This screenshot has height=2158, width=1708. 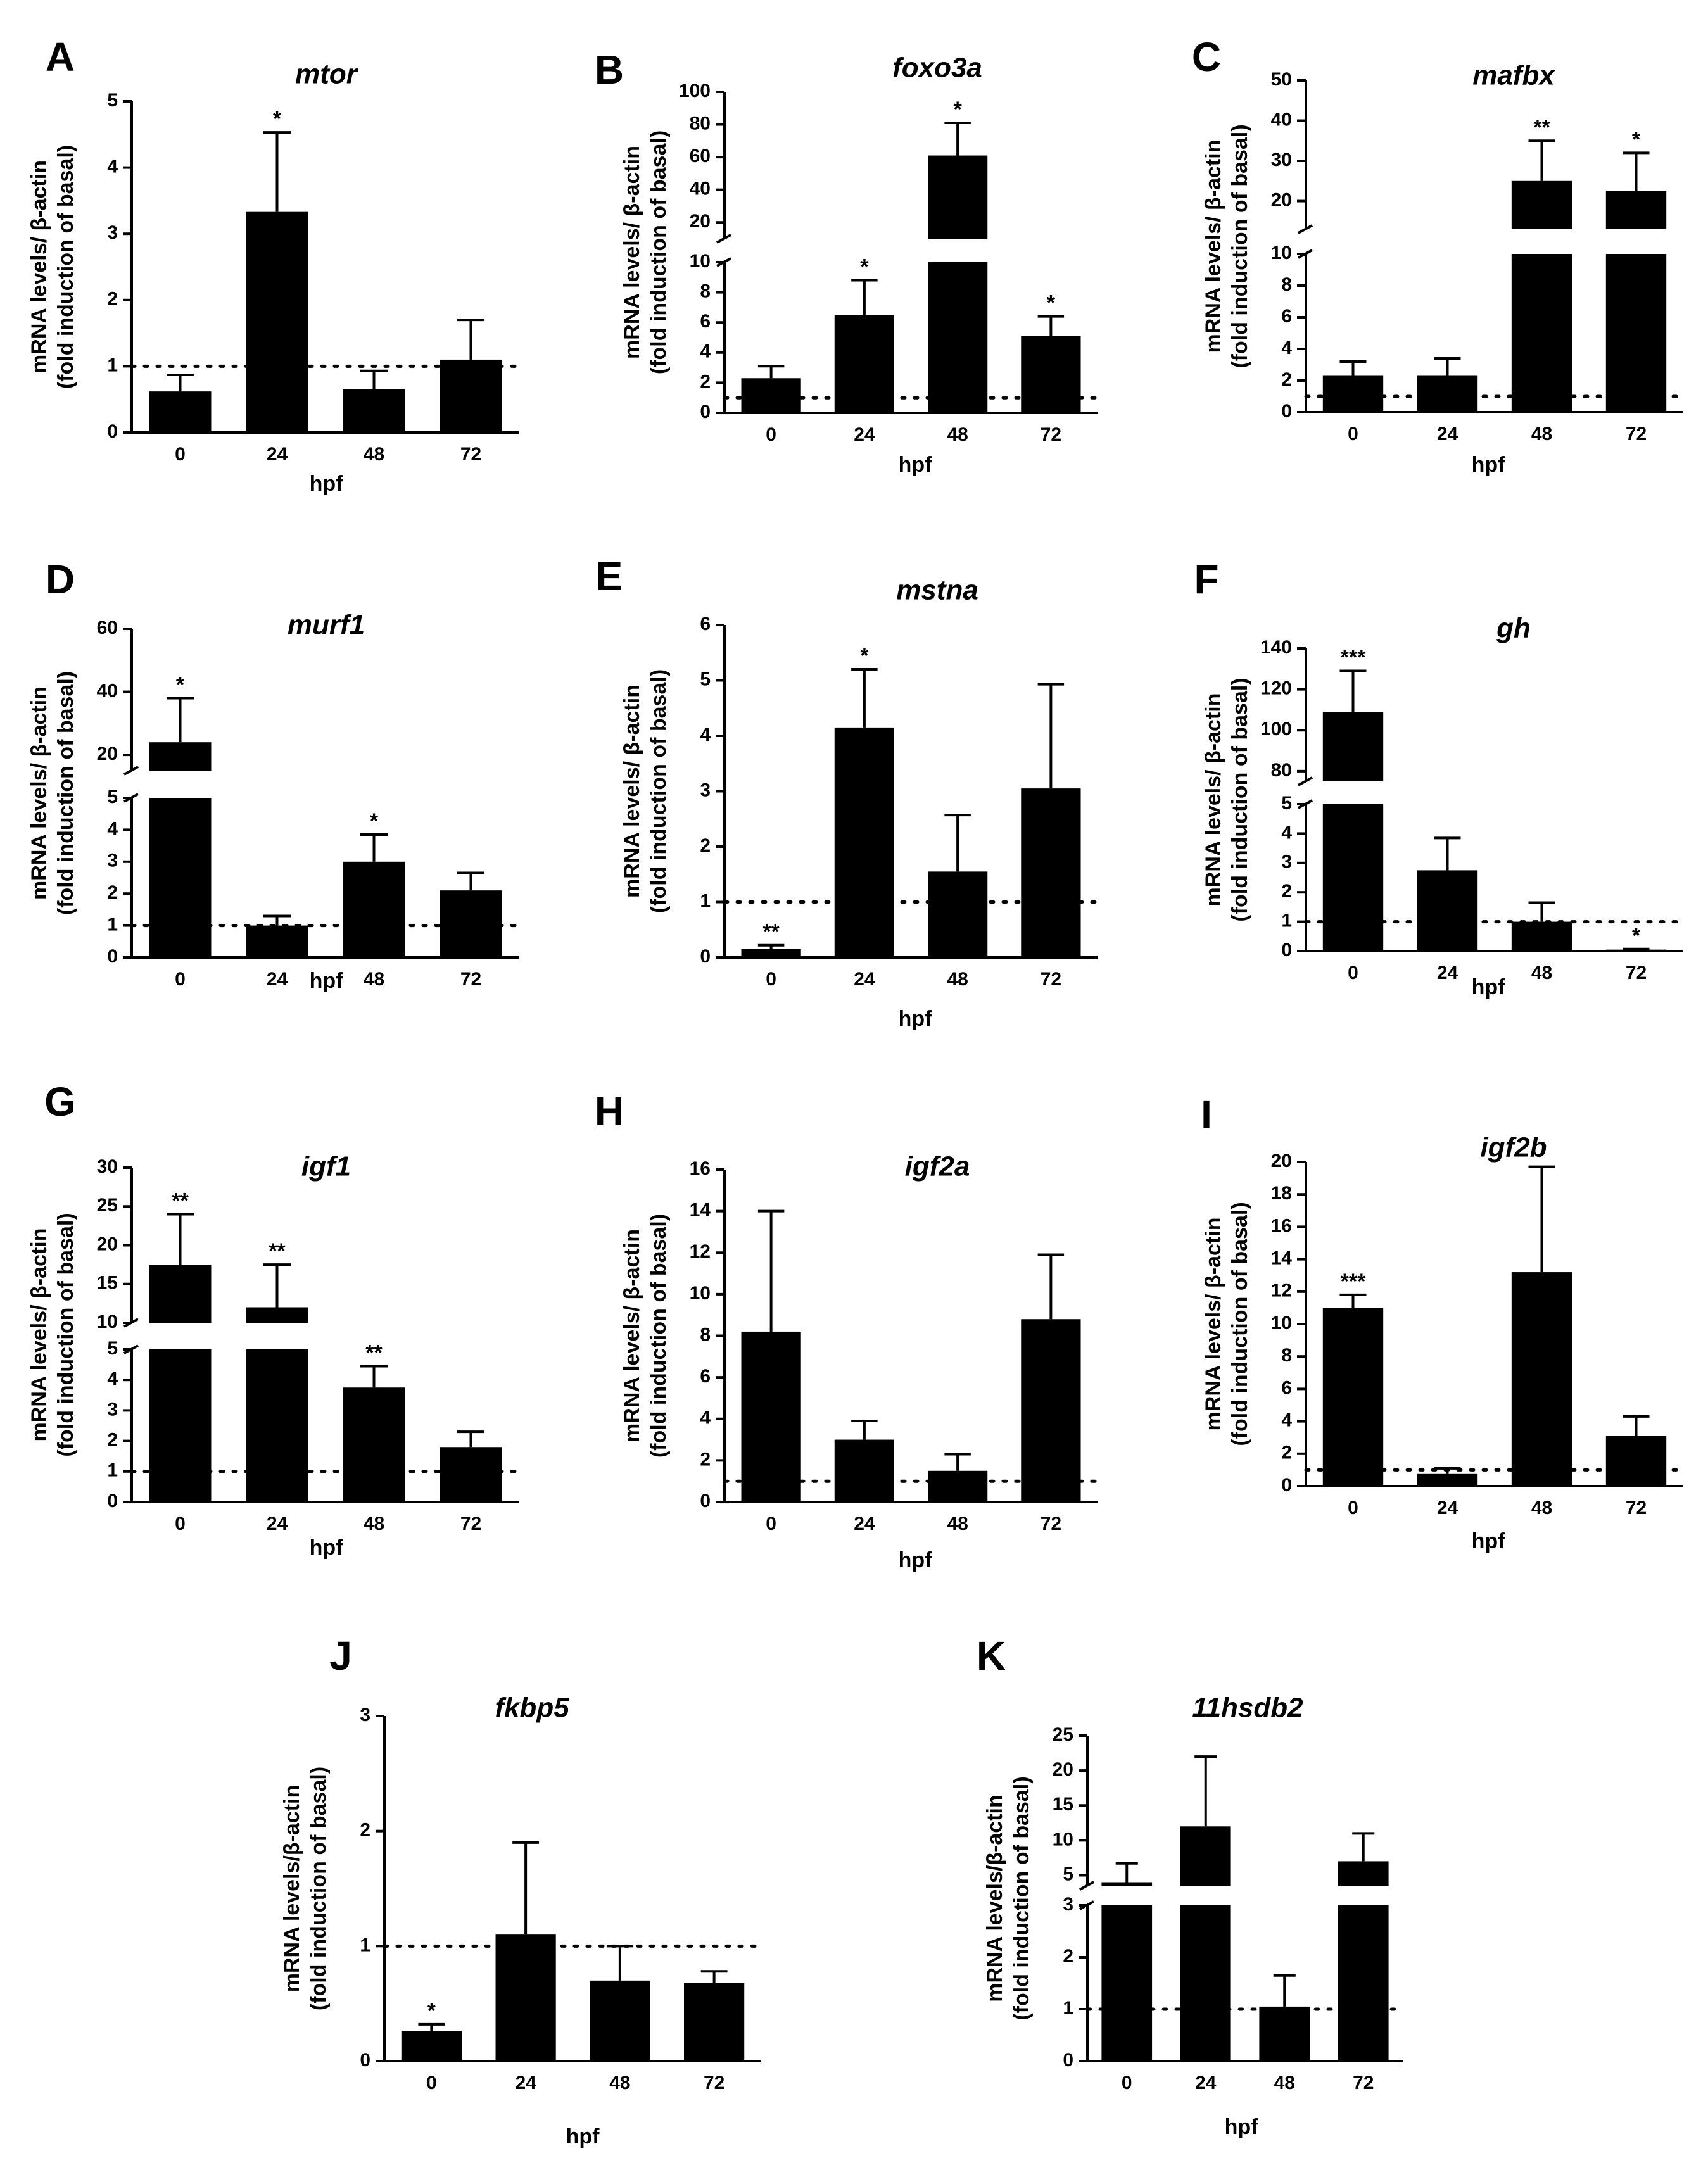 I want to click on panel-letter-d: D, so click(x=61, y=579).